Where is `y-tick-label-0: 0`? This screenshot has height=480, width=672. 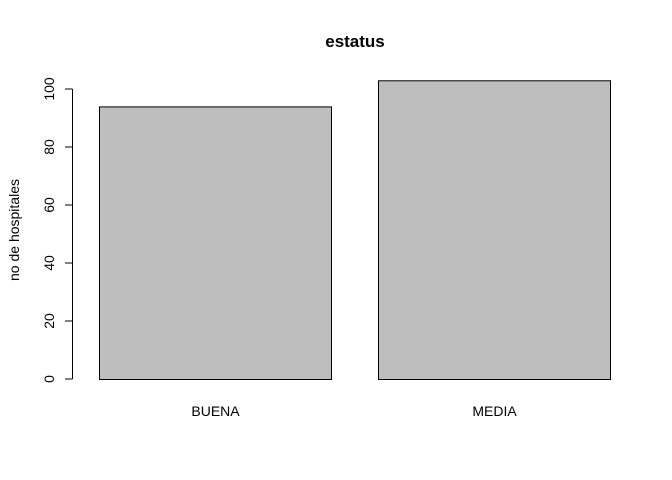 y-tick-label-0: 0 is located at coordinates (49, 379).